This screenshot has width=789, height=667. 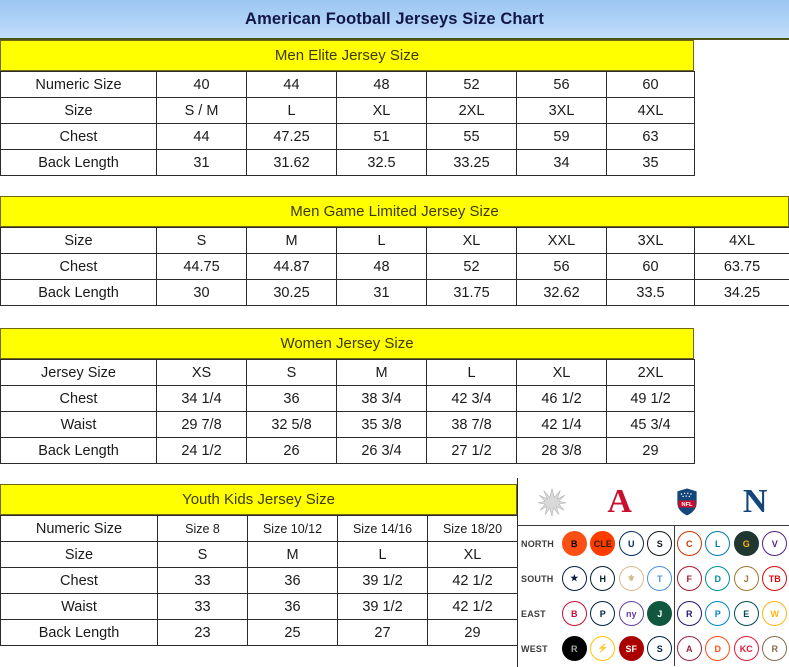 What do you see at coordinates (201, 372) in the screenshot?
I see `table-cell: XS` at bounding box center [201, 372].